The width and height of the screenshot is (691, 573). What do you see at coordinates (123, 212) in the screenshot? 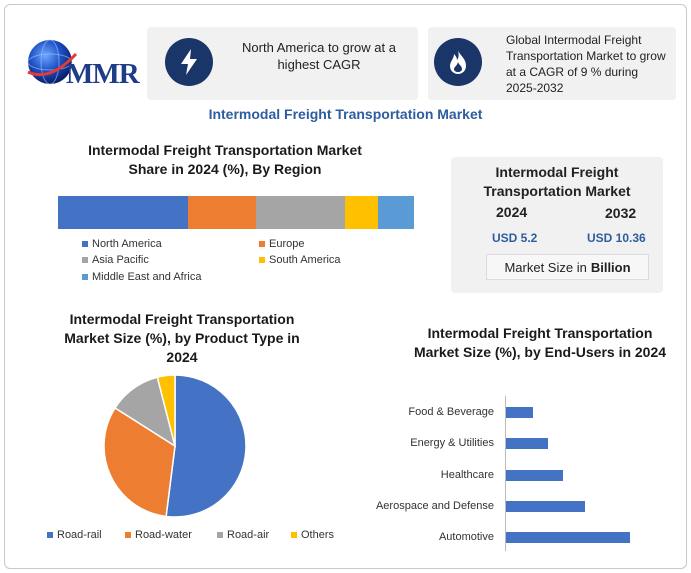
I see `region-segment-north-america` at bounding box center [123, 212].